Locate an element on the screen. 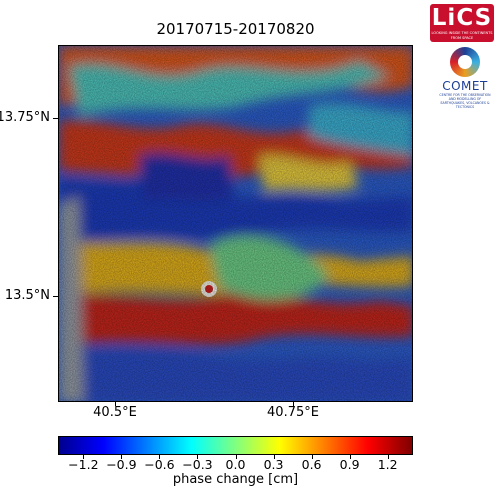 The image size is (500, 490). colorbar-tick-label: −1.2 is located at coordinates (83, 464).